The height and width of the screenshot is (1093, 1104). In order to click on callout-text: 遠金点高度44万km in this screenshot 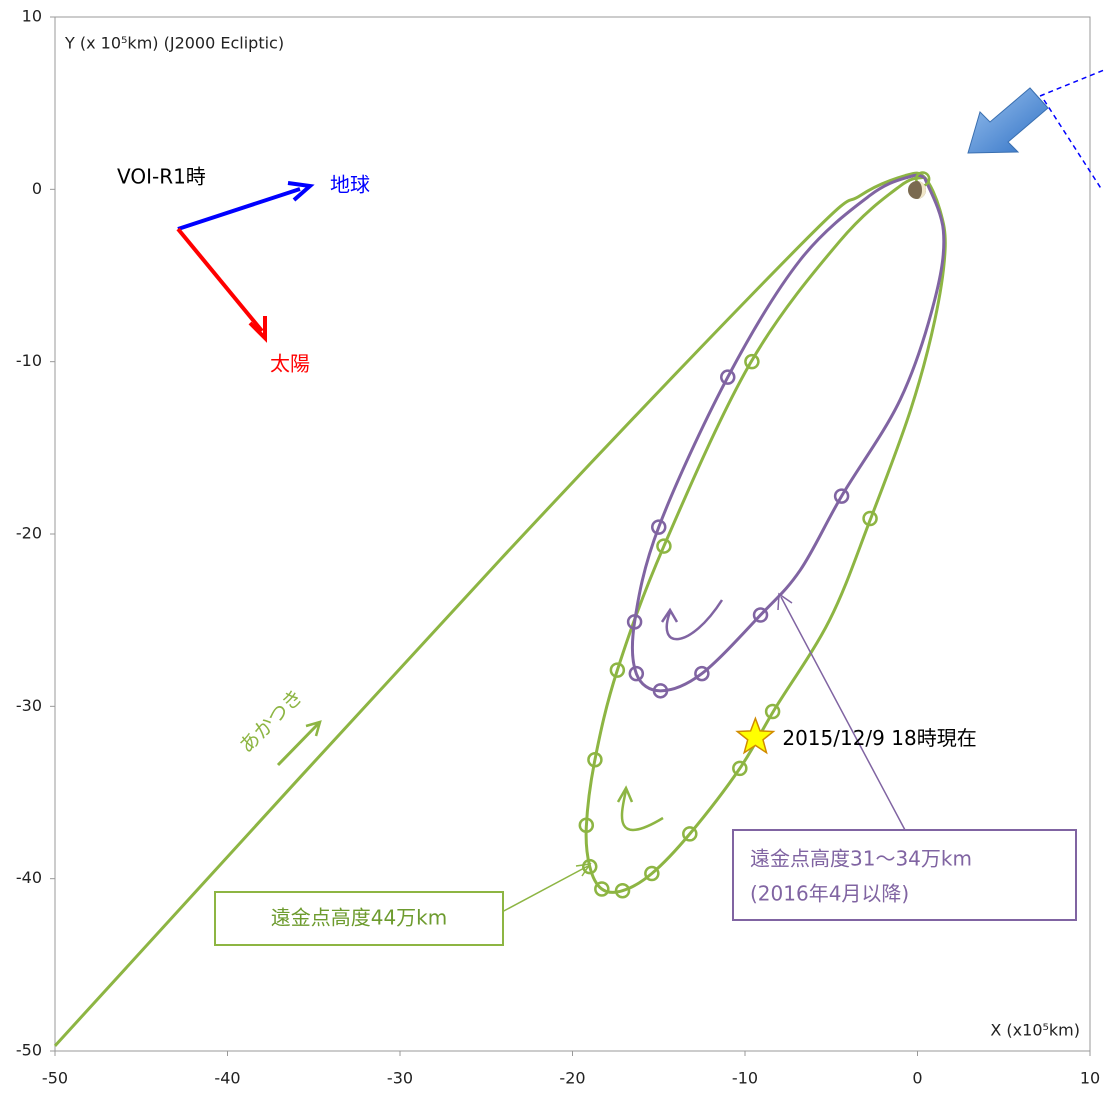, I will do `click(359, 918)`.